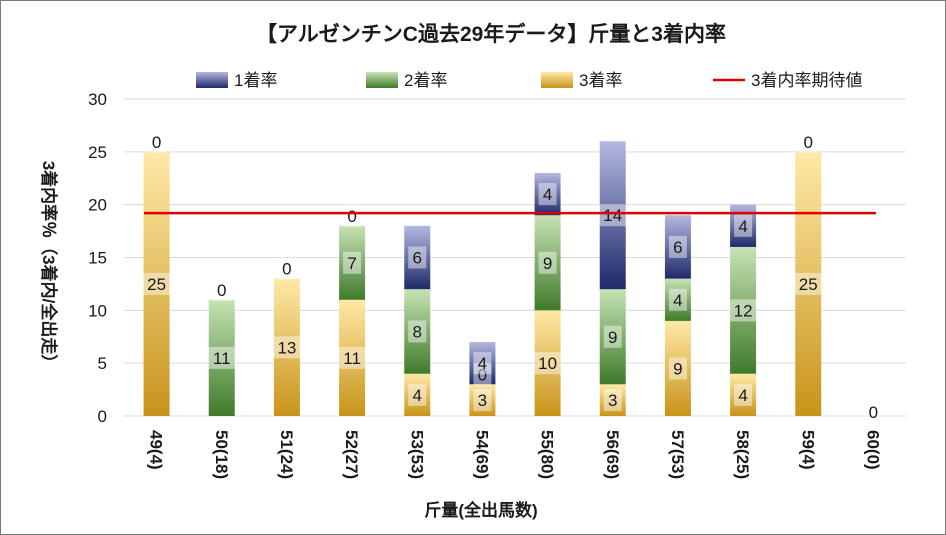  What do you see at coordinates (677, 454) in the screenshot?
I see `x-tick-label: 57(53)` at bounding box center [677, 454].